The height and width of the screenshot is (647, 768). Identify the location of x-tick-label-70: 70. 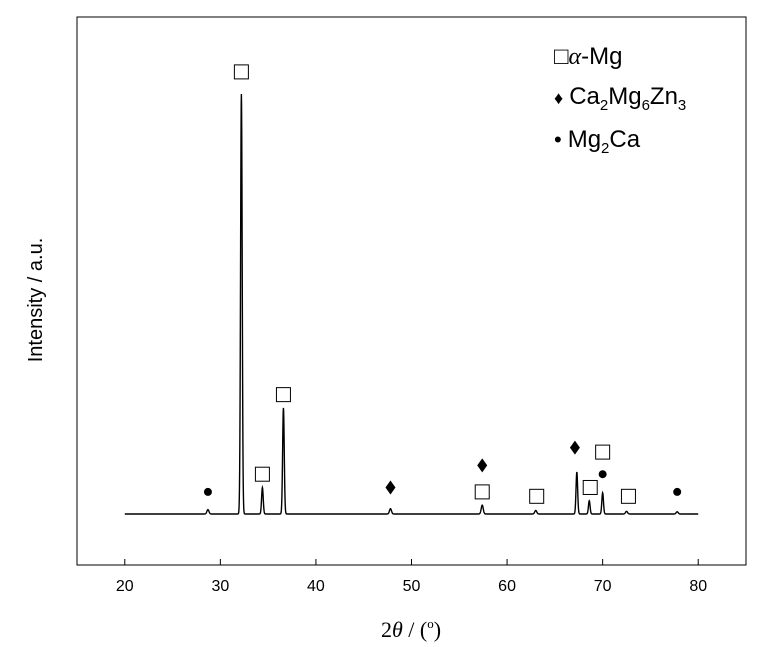
(603, 586).